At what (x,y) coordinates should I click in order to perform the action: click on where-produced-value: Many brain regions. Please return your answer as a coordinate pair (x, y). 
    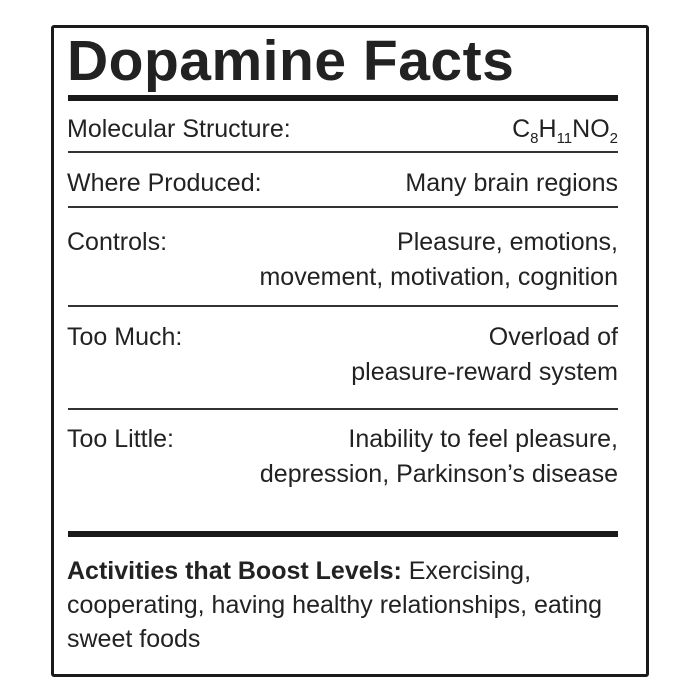
    Looking at the image, I should click on (511, 183).